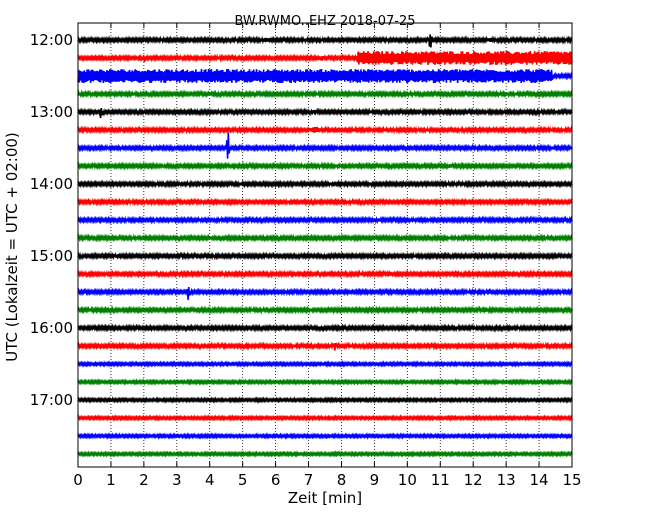  What do you see at coordinates (51, 112) in the screenshot?
I see `y-tick-label: 13:00` at bounding box center [51, 112].